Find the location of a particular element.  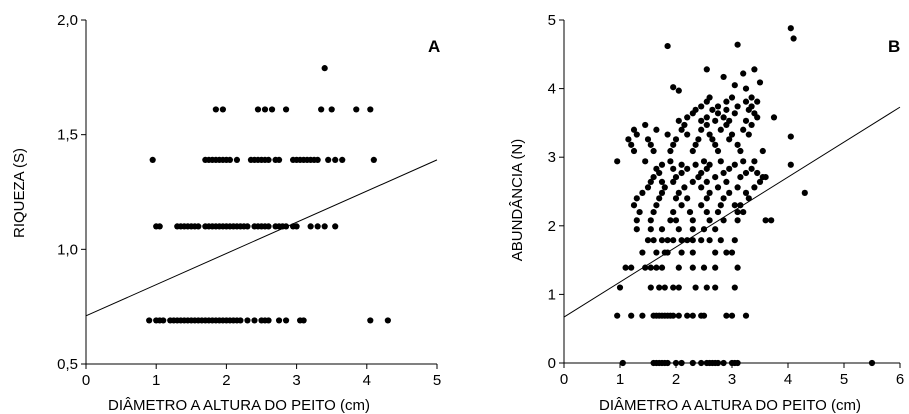

panel-b-x-tick-label: 2 is located at coordinates (676, 379).